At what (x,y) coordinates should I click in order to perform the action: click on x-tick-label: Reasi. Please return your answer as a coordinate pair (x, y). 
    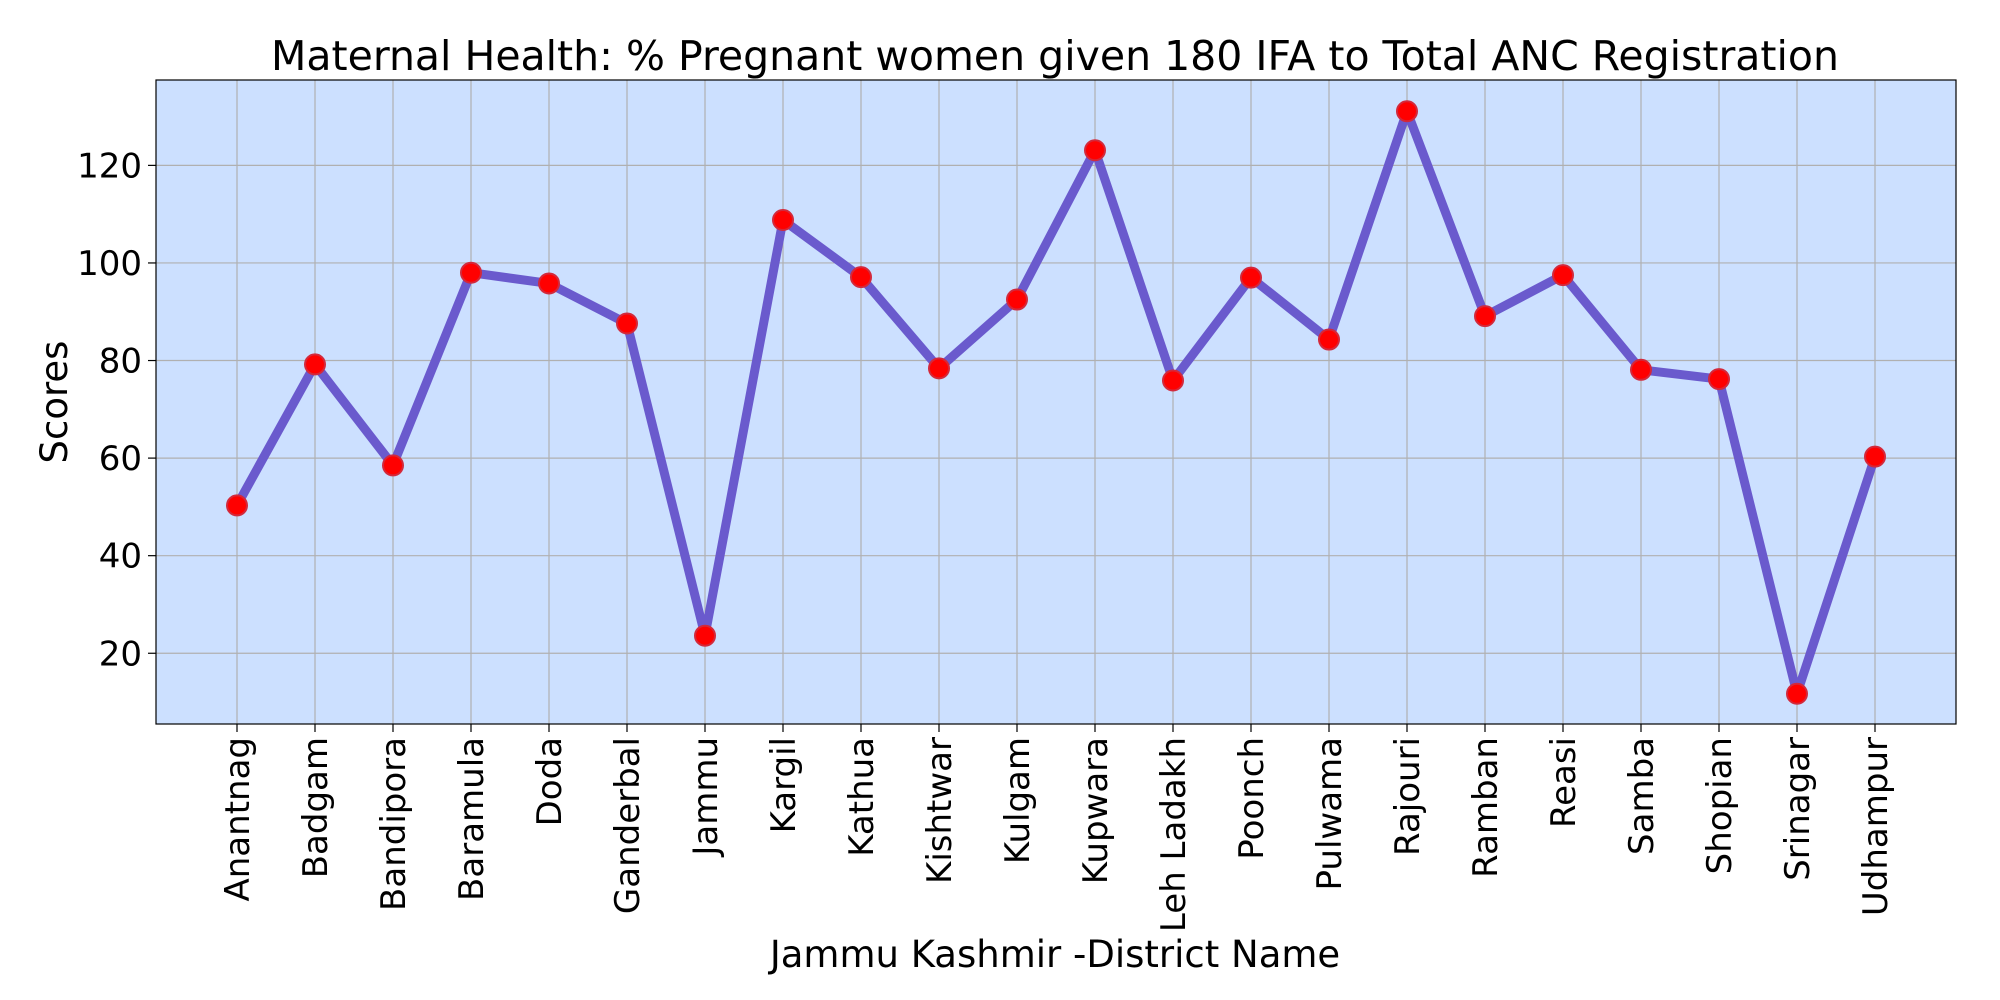
    Looking at the image, I should click on (1564, 782).